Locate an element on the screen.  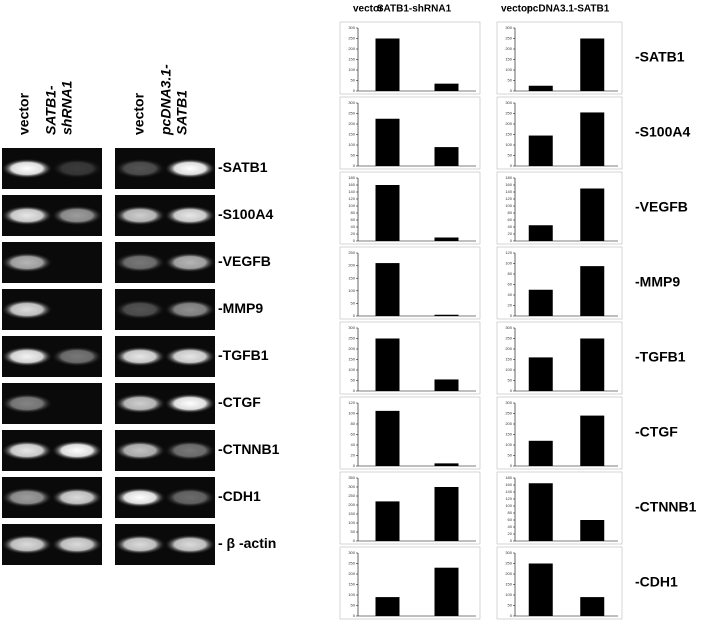
column-header: SATB1-shRNA1 is located at coordinates (414, 9).